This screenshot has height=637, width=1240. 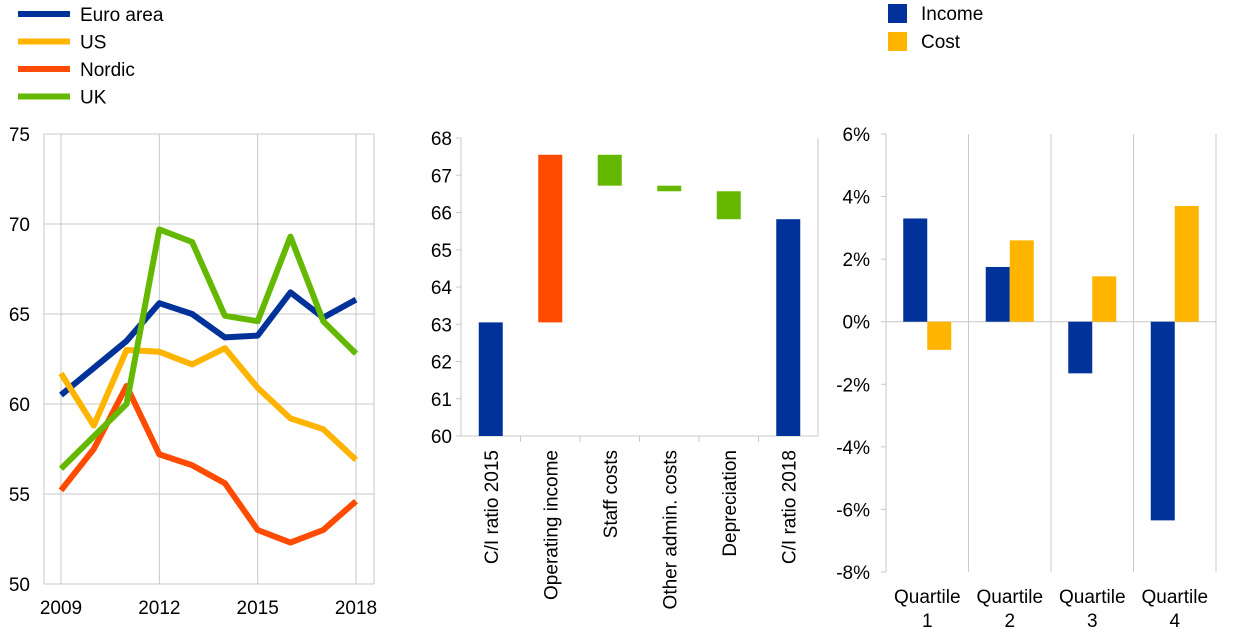 What do you see at coordinates (670, 529) in the screenshot?
I see `waterfall-category-label: Other admin. costs` at bounding box center [670, 529].